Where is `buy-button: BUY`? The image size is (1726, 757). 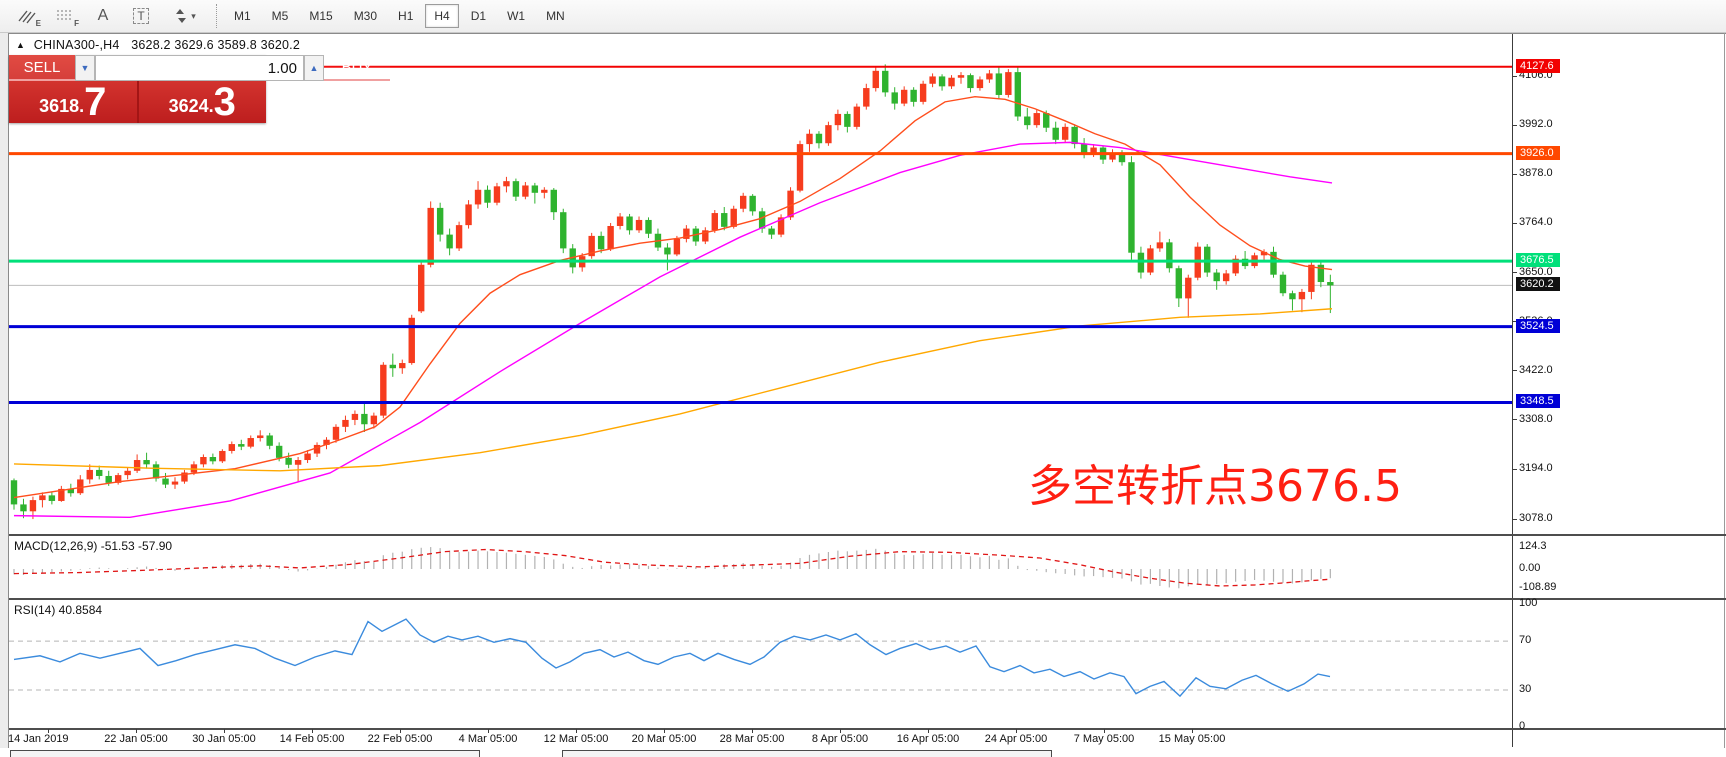 buy-button: BUY is located at coordinates (357, 68).